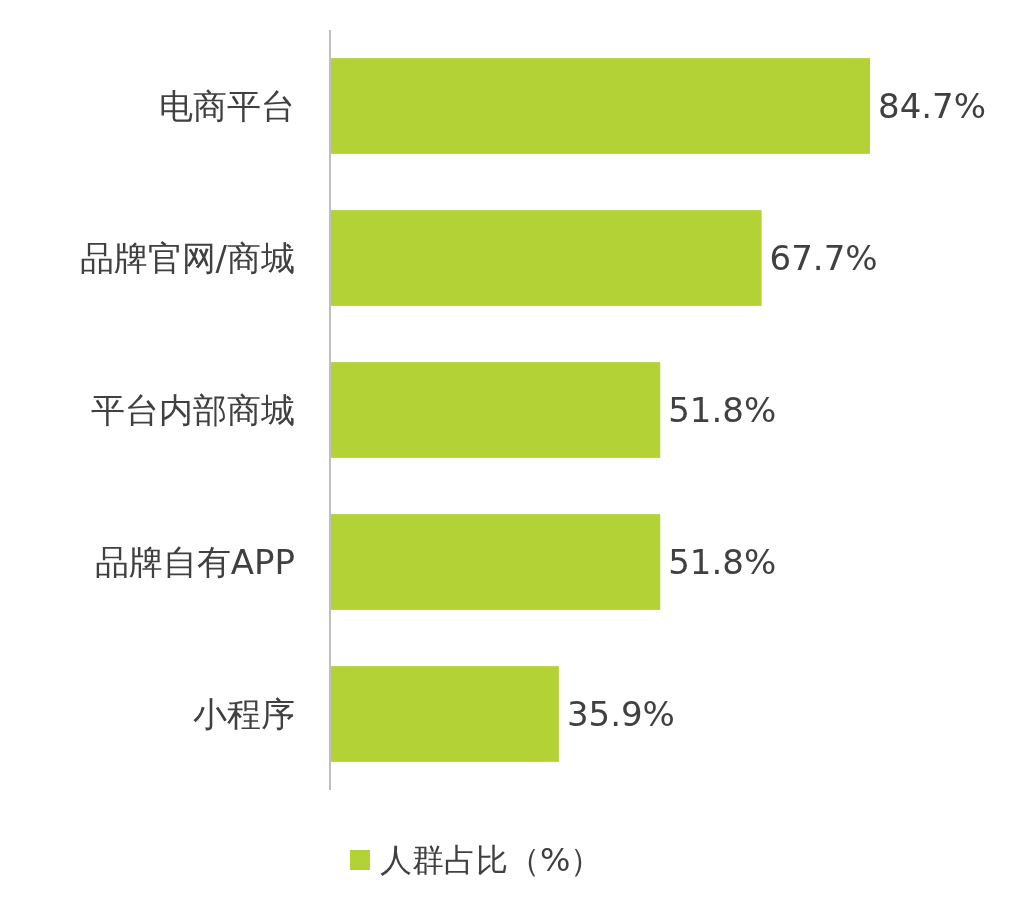 The height and width of the screenshot is (897, 1024). What do you see at coordinates (932, 106) in the screenshot?
I see `data-label: 84.7%` at bounding box center [932, 106].